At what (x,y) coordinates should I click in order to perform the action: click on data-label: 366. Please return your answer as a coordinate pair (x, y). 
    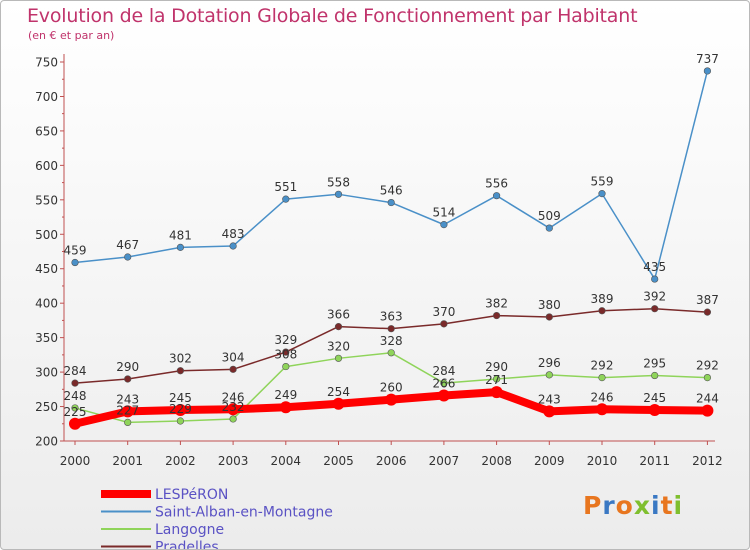
    Looking at the image, I should click on (338, 315).